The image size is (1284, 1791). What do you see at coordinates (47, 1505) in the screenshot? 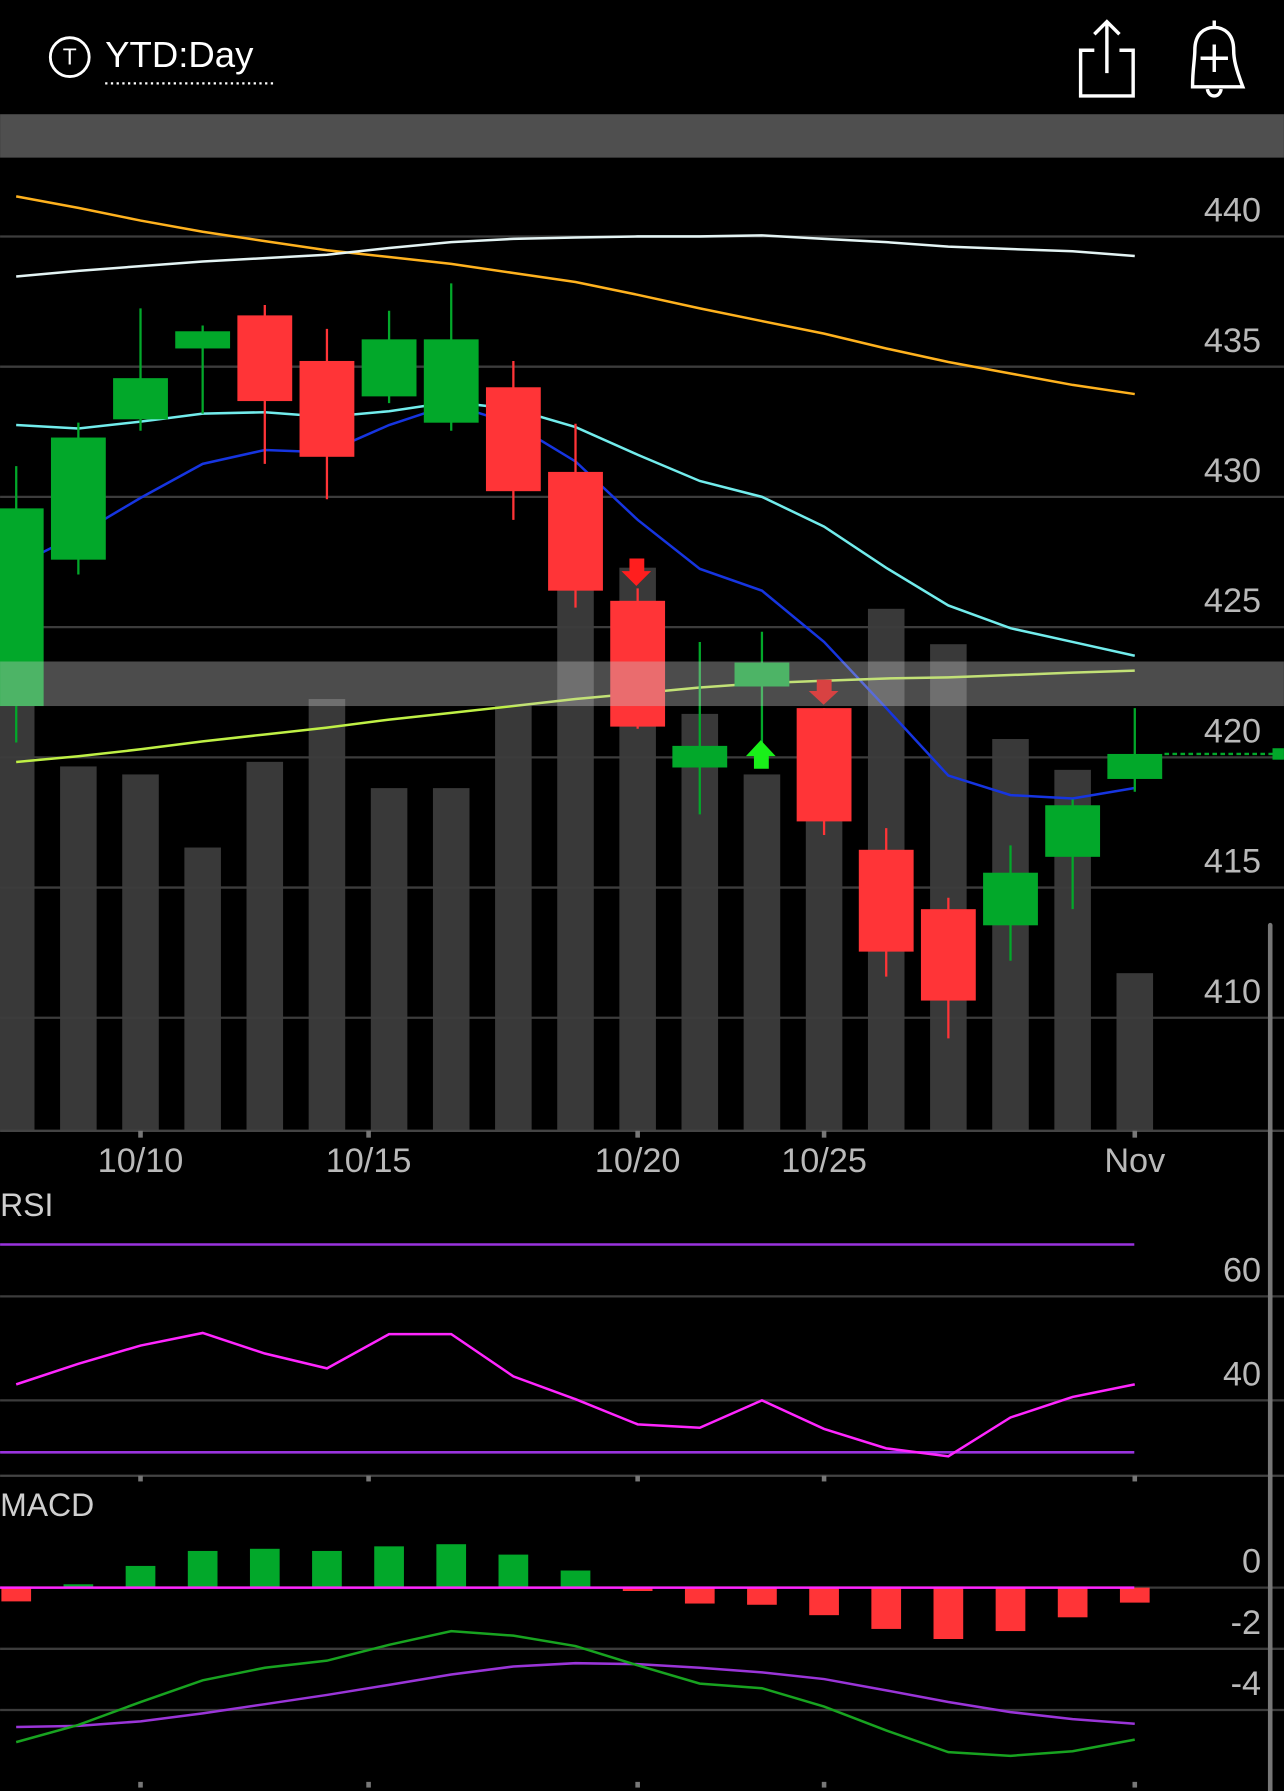
I see `panel-title: MACD` at bounding box center [47, 1505].